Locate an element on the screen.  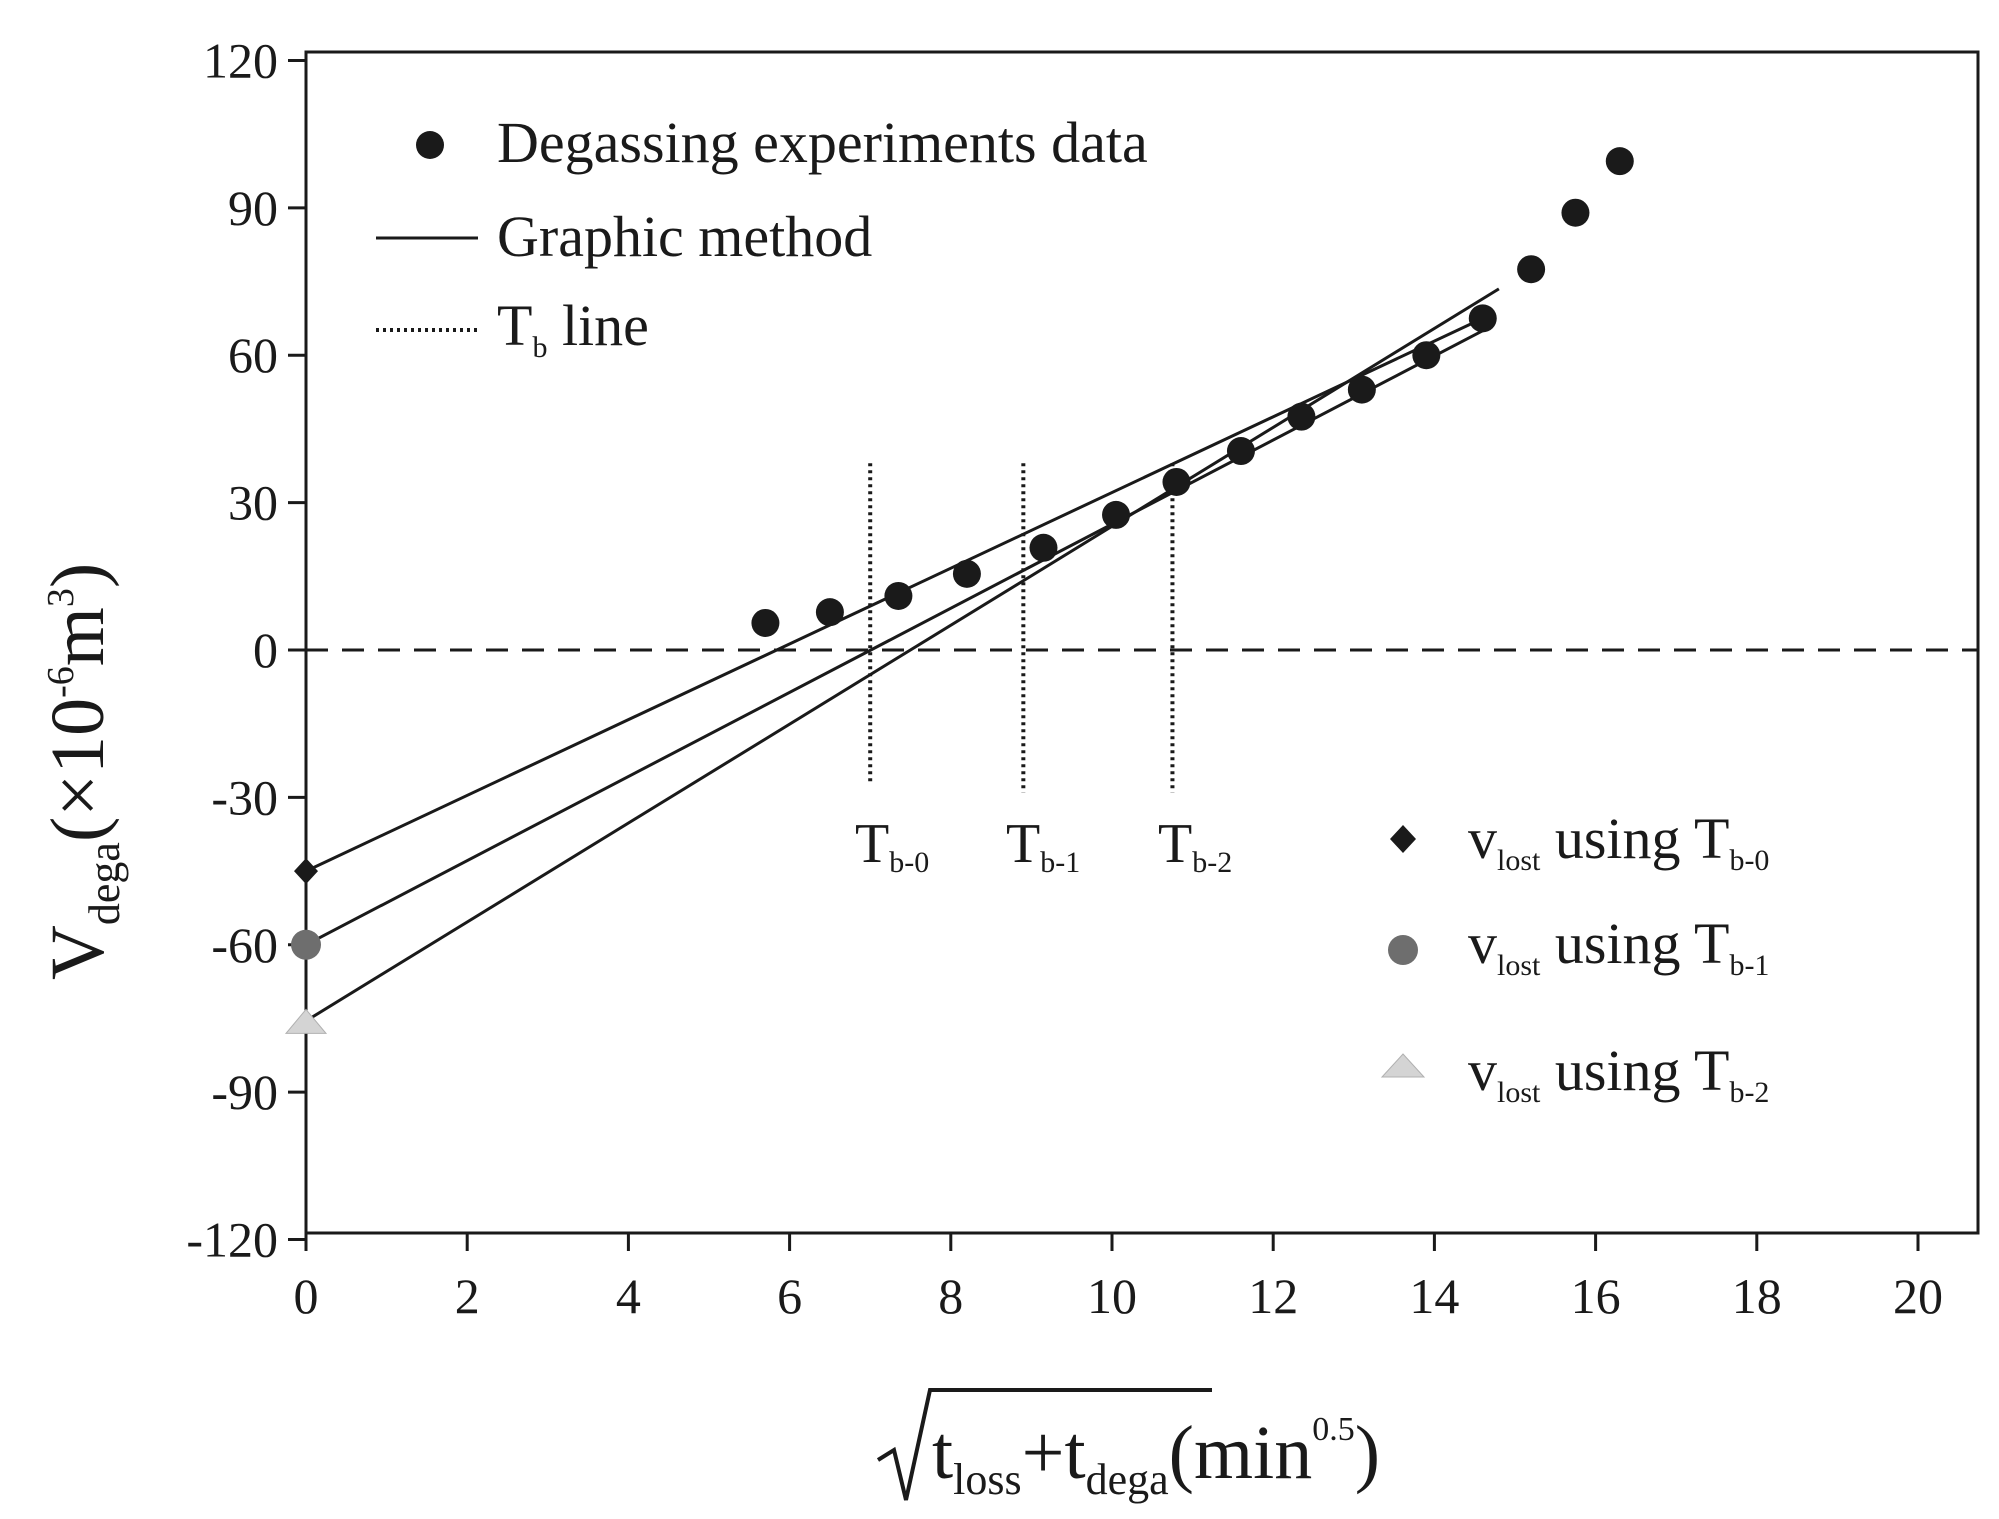
x-axis-title-text: tloss+tdega(min0.5) is located at coordinates (1156, 1457).